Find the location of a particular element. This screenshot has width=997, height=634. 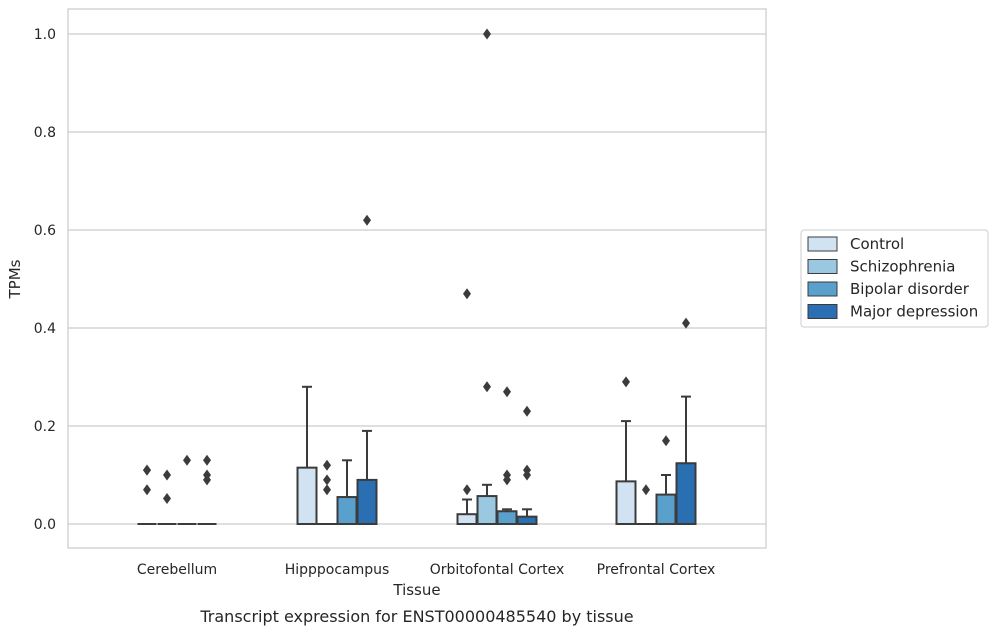

x-tick-label: Orbitofontal Cortex is located at coordinates (497, 570).